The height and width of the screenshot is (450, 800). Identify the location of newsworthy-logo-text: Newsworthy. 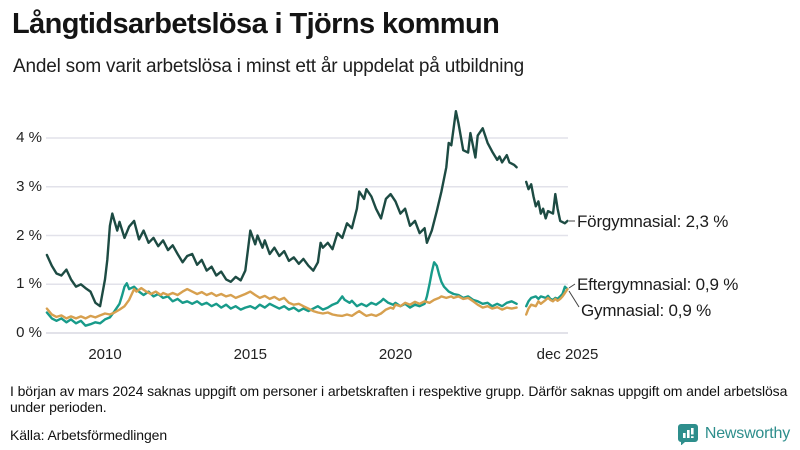
(747, 433).